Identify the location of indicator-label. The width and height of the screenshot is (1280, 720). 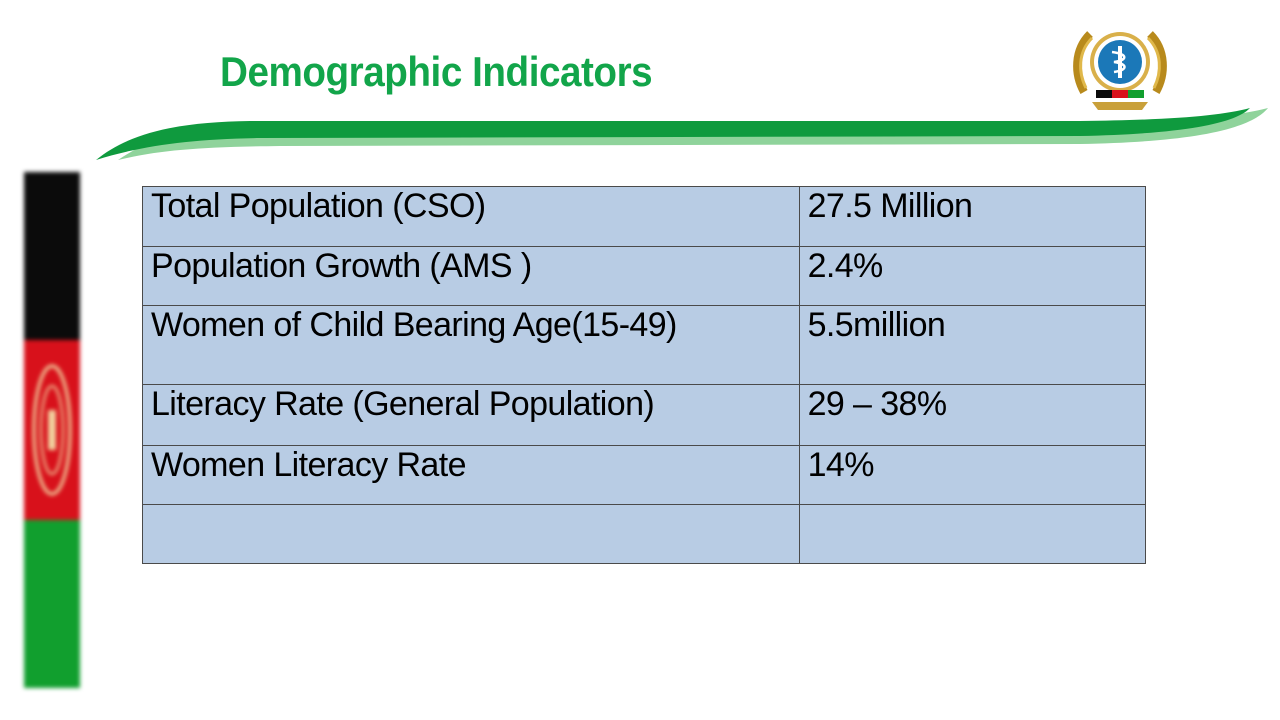
(471, 534).